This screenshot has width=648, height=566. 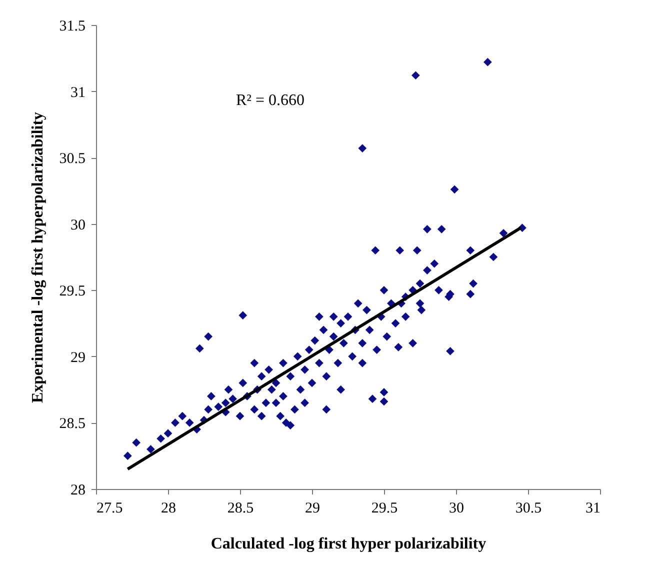 What do you see at coordinates (78, 225) in the screenshot?
I see `y-tick-label: 30` at bounding box center [78, 225].